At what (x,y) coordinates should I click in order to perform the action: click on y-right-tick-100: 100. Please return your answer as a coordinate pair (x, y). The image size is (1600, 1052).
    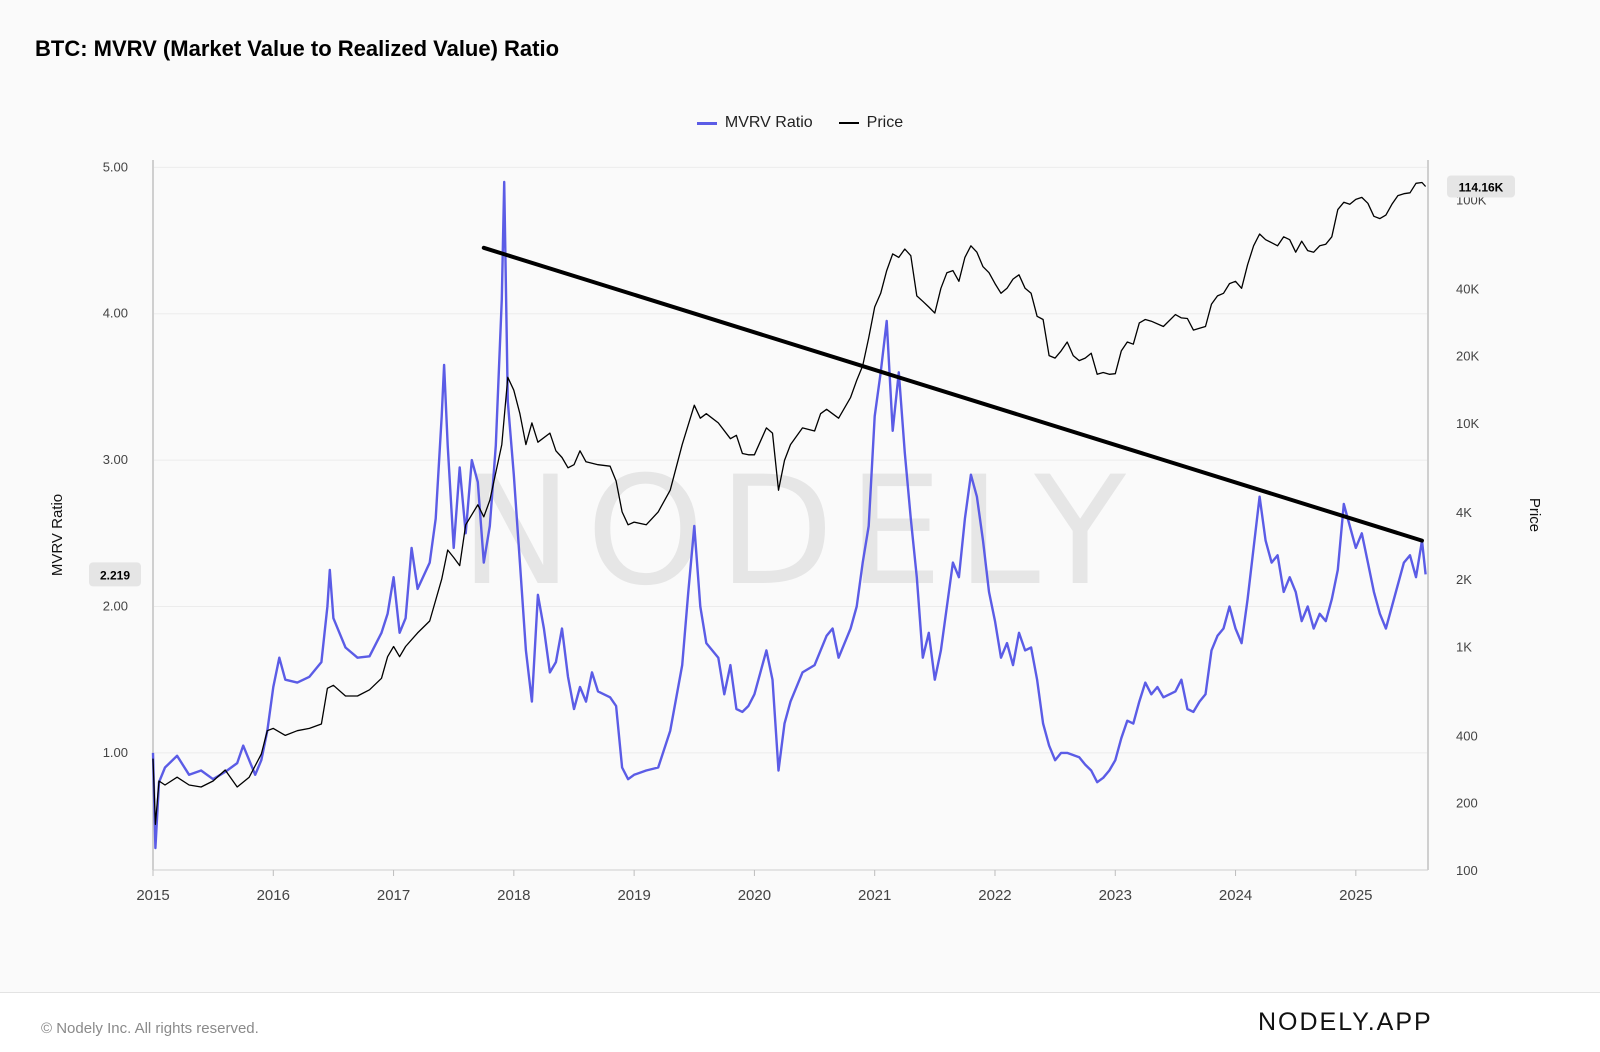
    Looking at the image, I should click on (1467, 870).